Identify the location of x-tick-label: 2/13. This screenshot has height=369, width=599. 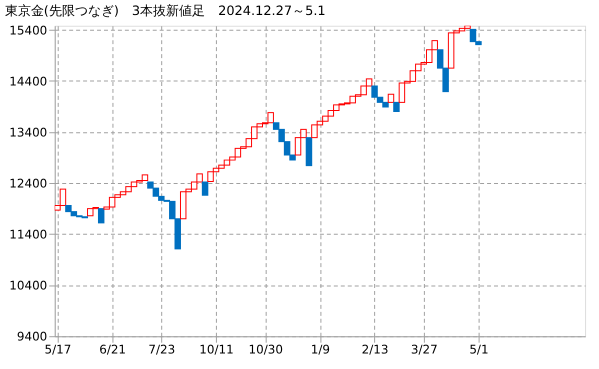
(375, 349).